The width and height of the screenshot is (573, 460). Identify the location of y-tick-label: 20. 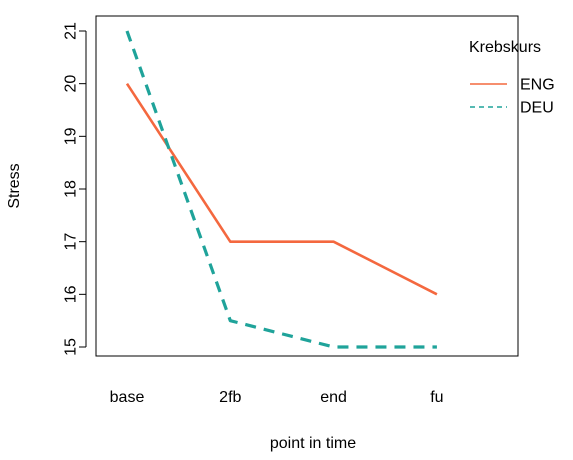
(71, 84).